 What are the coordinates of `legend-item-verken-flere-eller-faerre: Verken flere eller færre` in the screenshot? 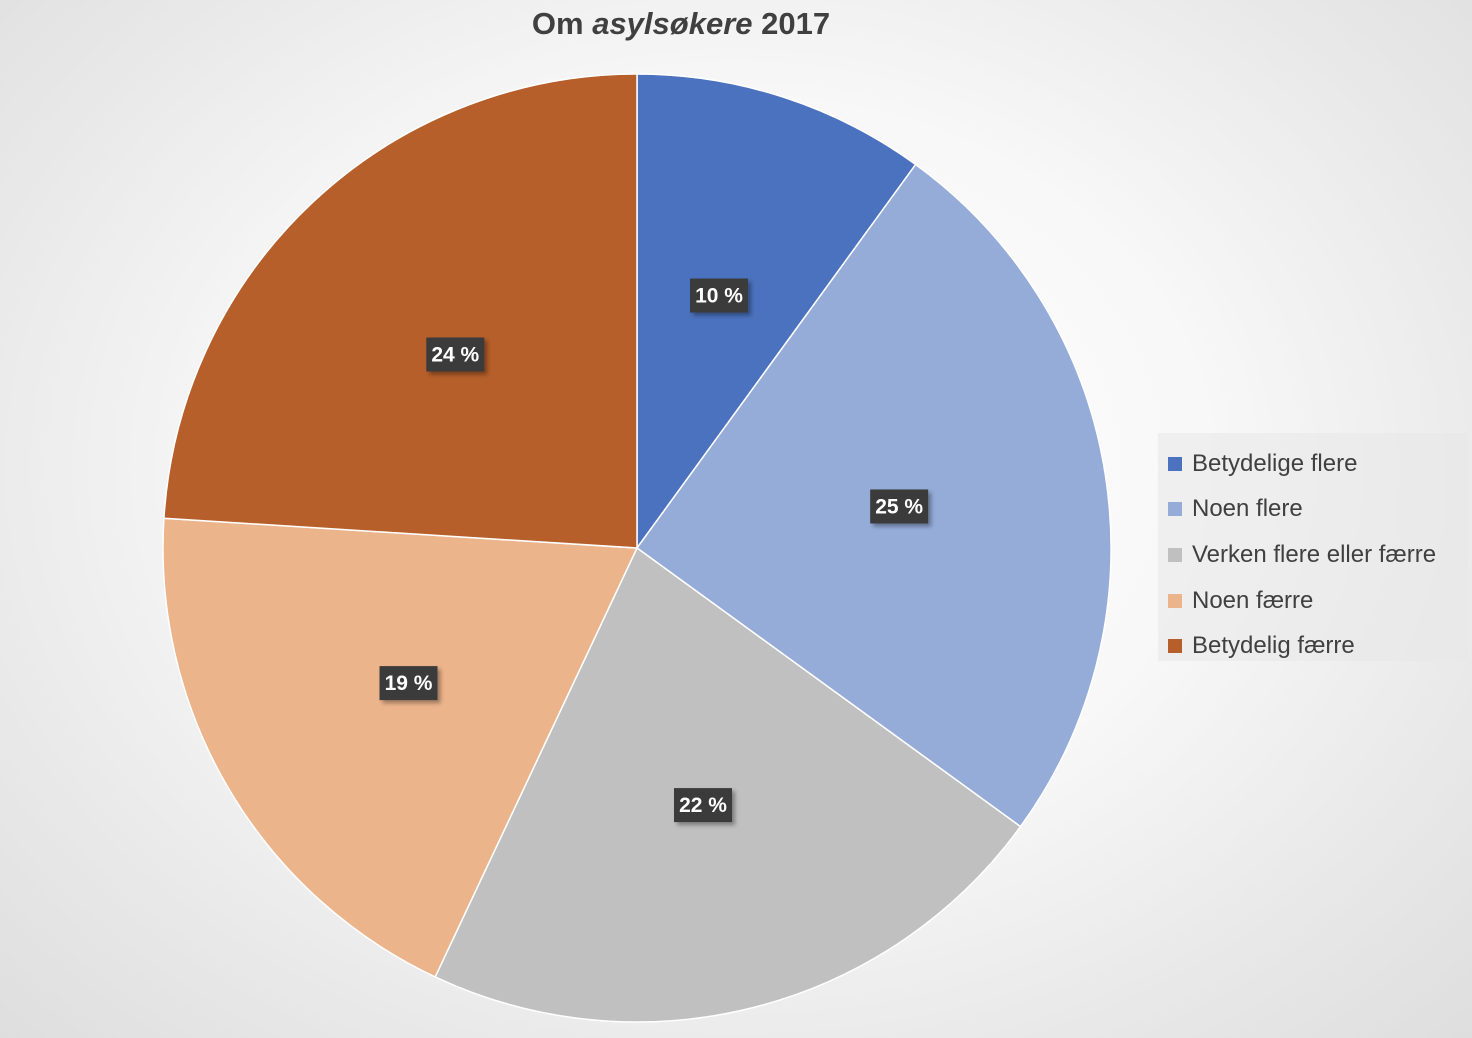 It's located at (1318, 555).